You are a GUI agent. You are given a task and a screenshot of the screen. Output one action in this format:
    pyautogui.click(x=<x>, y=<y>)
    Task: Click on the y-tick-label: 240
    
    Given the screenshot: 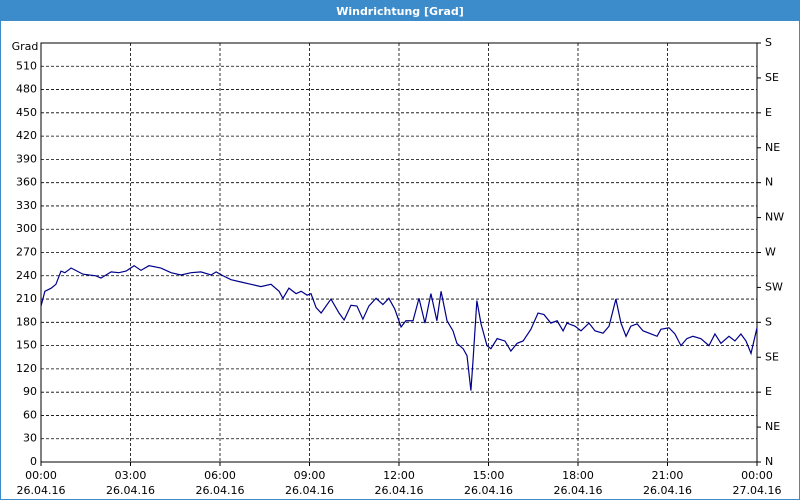 What is the action you would take?
    pyautogui.click(x=26, y=275)
    